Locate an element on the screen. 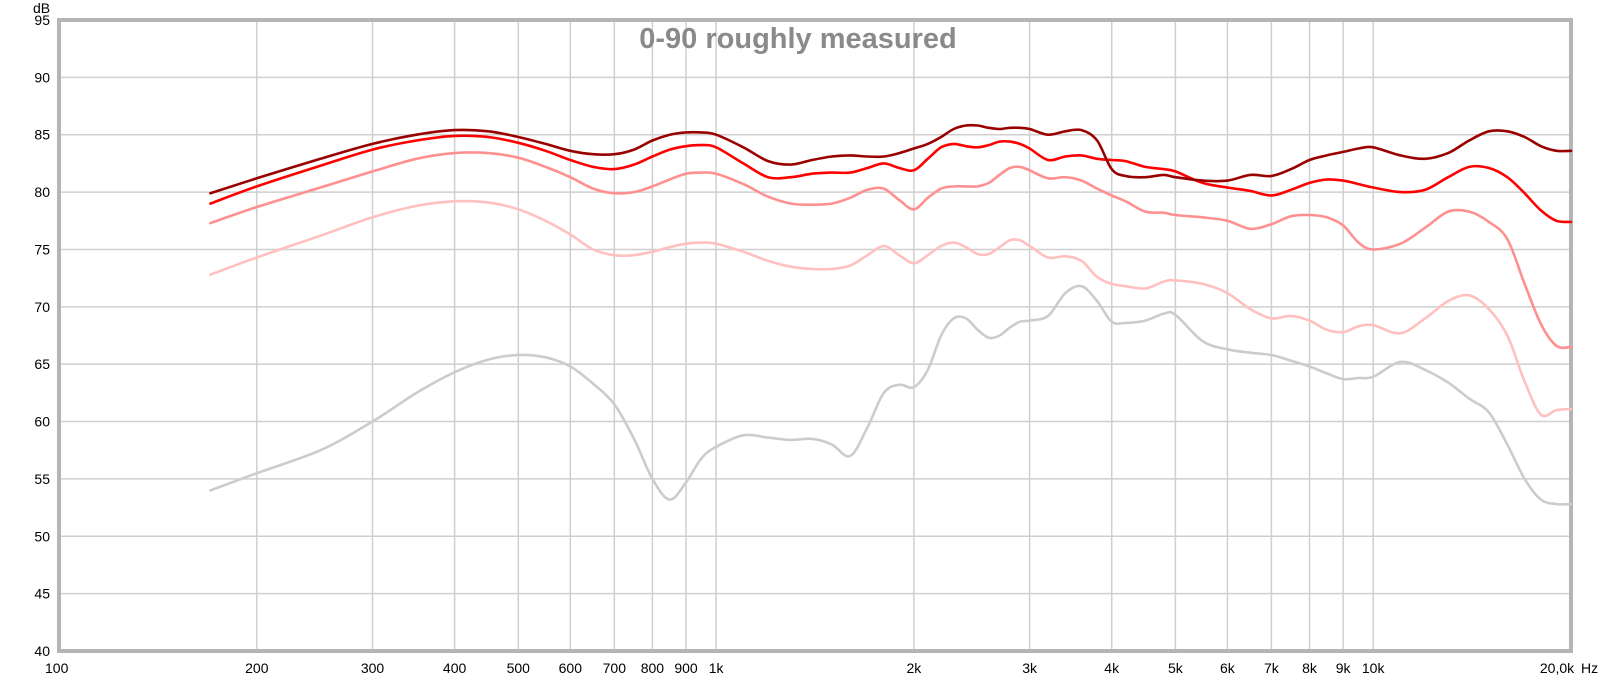  x-tick-label: 100 is located at coordinates (57, 668).